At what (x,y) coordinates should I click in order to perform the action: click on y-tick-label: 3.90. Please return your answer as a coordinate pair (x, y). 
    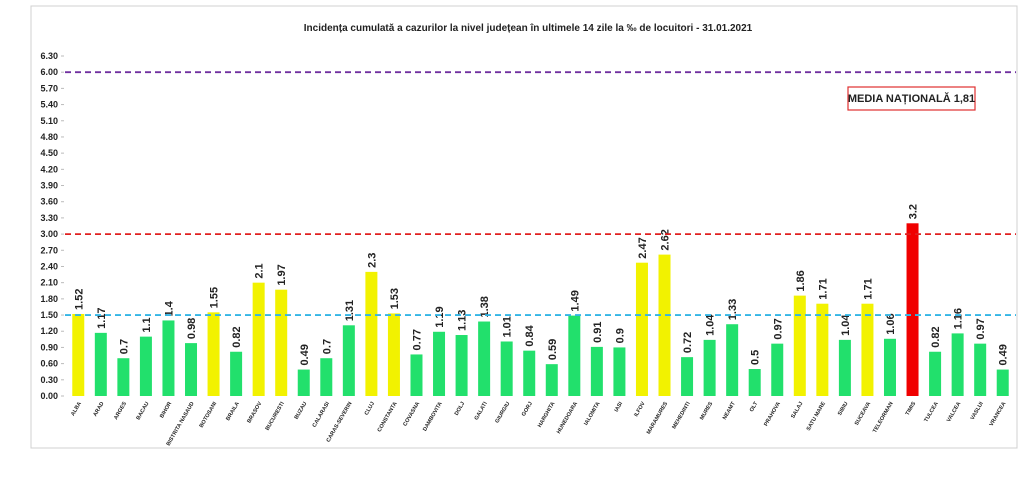
    Looking at the image, I should click on (49, 186).